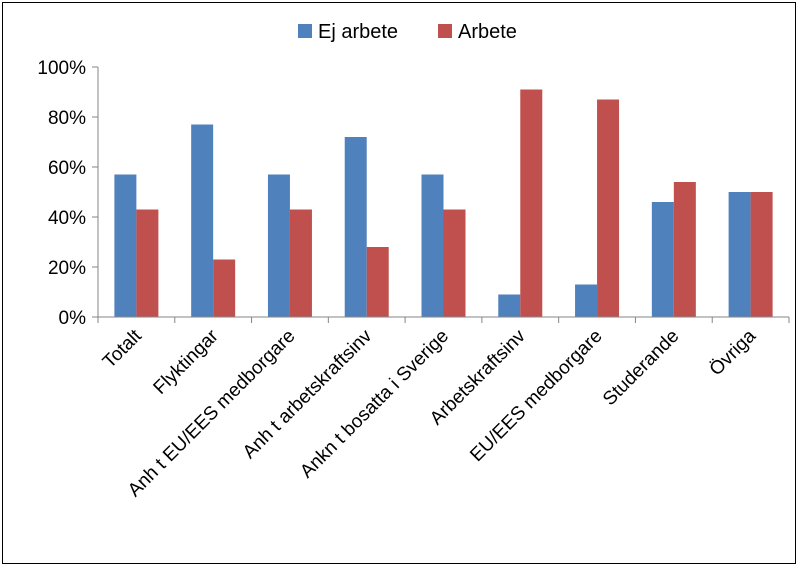  I want to click on x-tick-label: Övriga, so click(733, 352).